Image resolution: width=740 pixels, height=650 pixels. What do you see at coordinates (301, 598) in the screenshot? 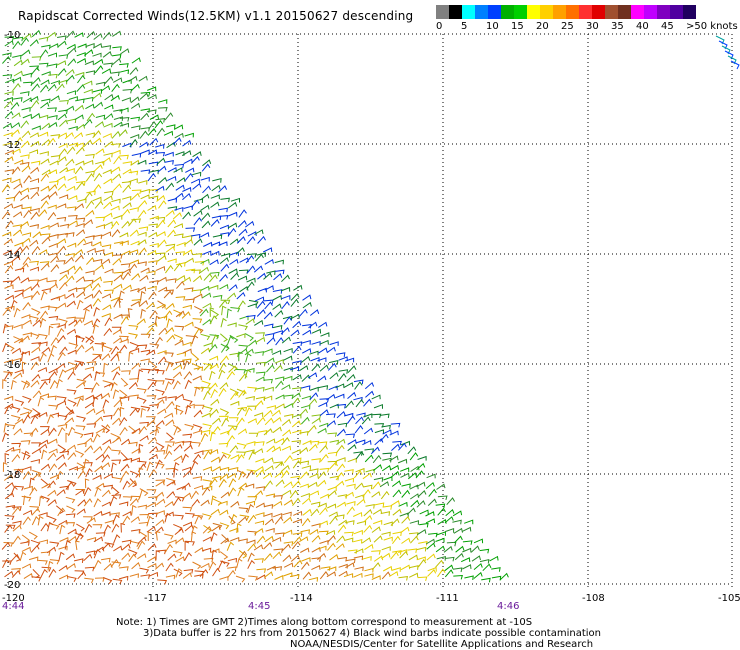
I see `lon-label-114w: -114` at bounding box center [301, 598].